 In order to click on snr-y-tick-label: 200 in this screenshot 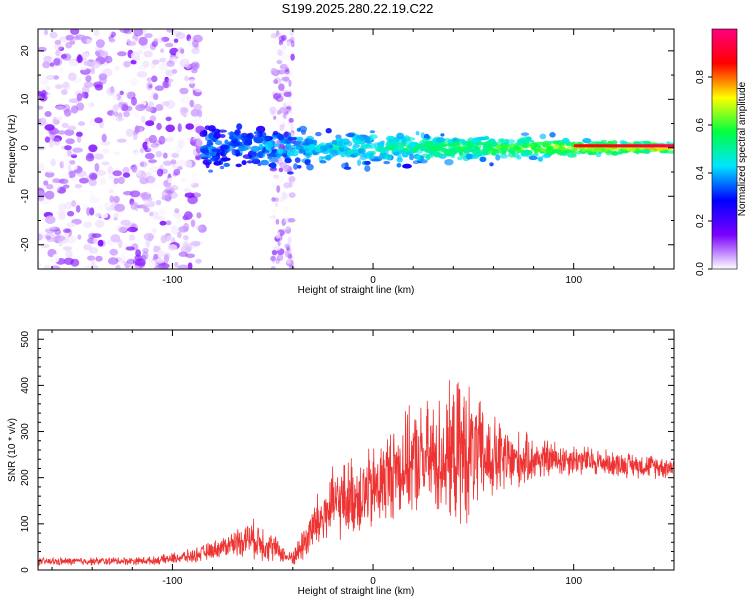, I will do `click(25, 477)`.